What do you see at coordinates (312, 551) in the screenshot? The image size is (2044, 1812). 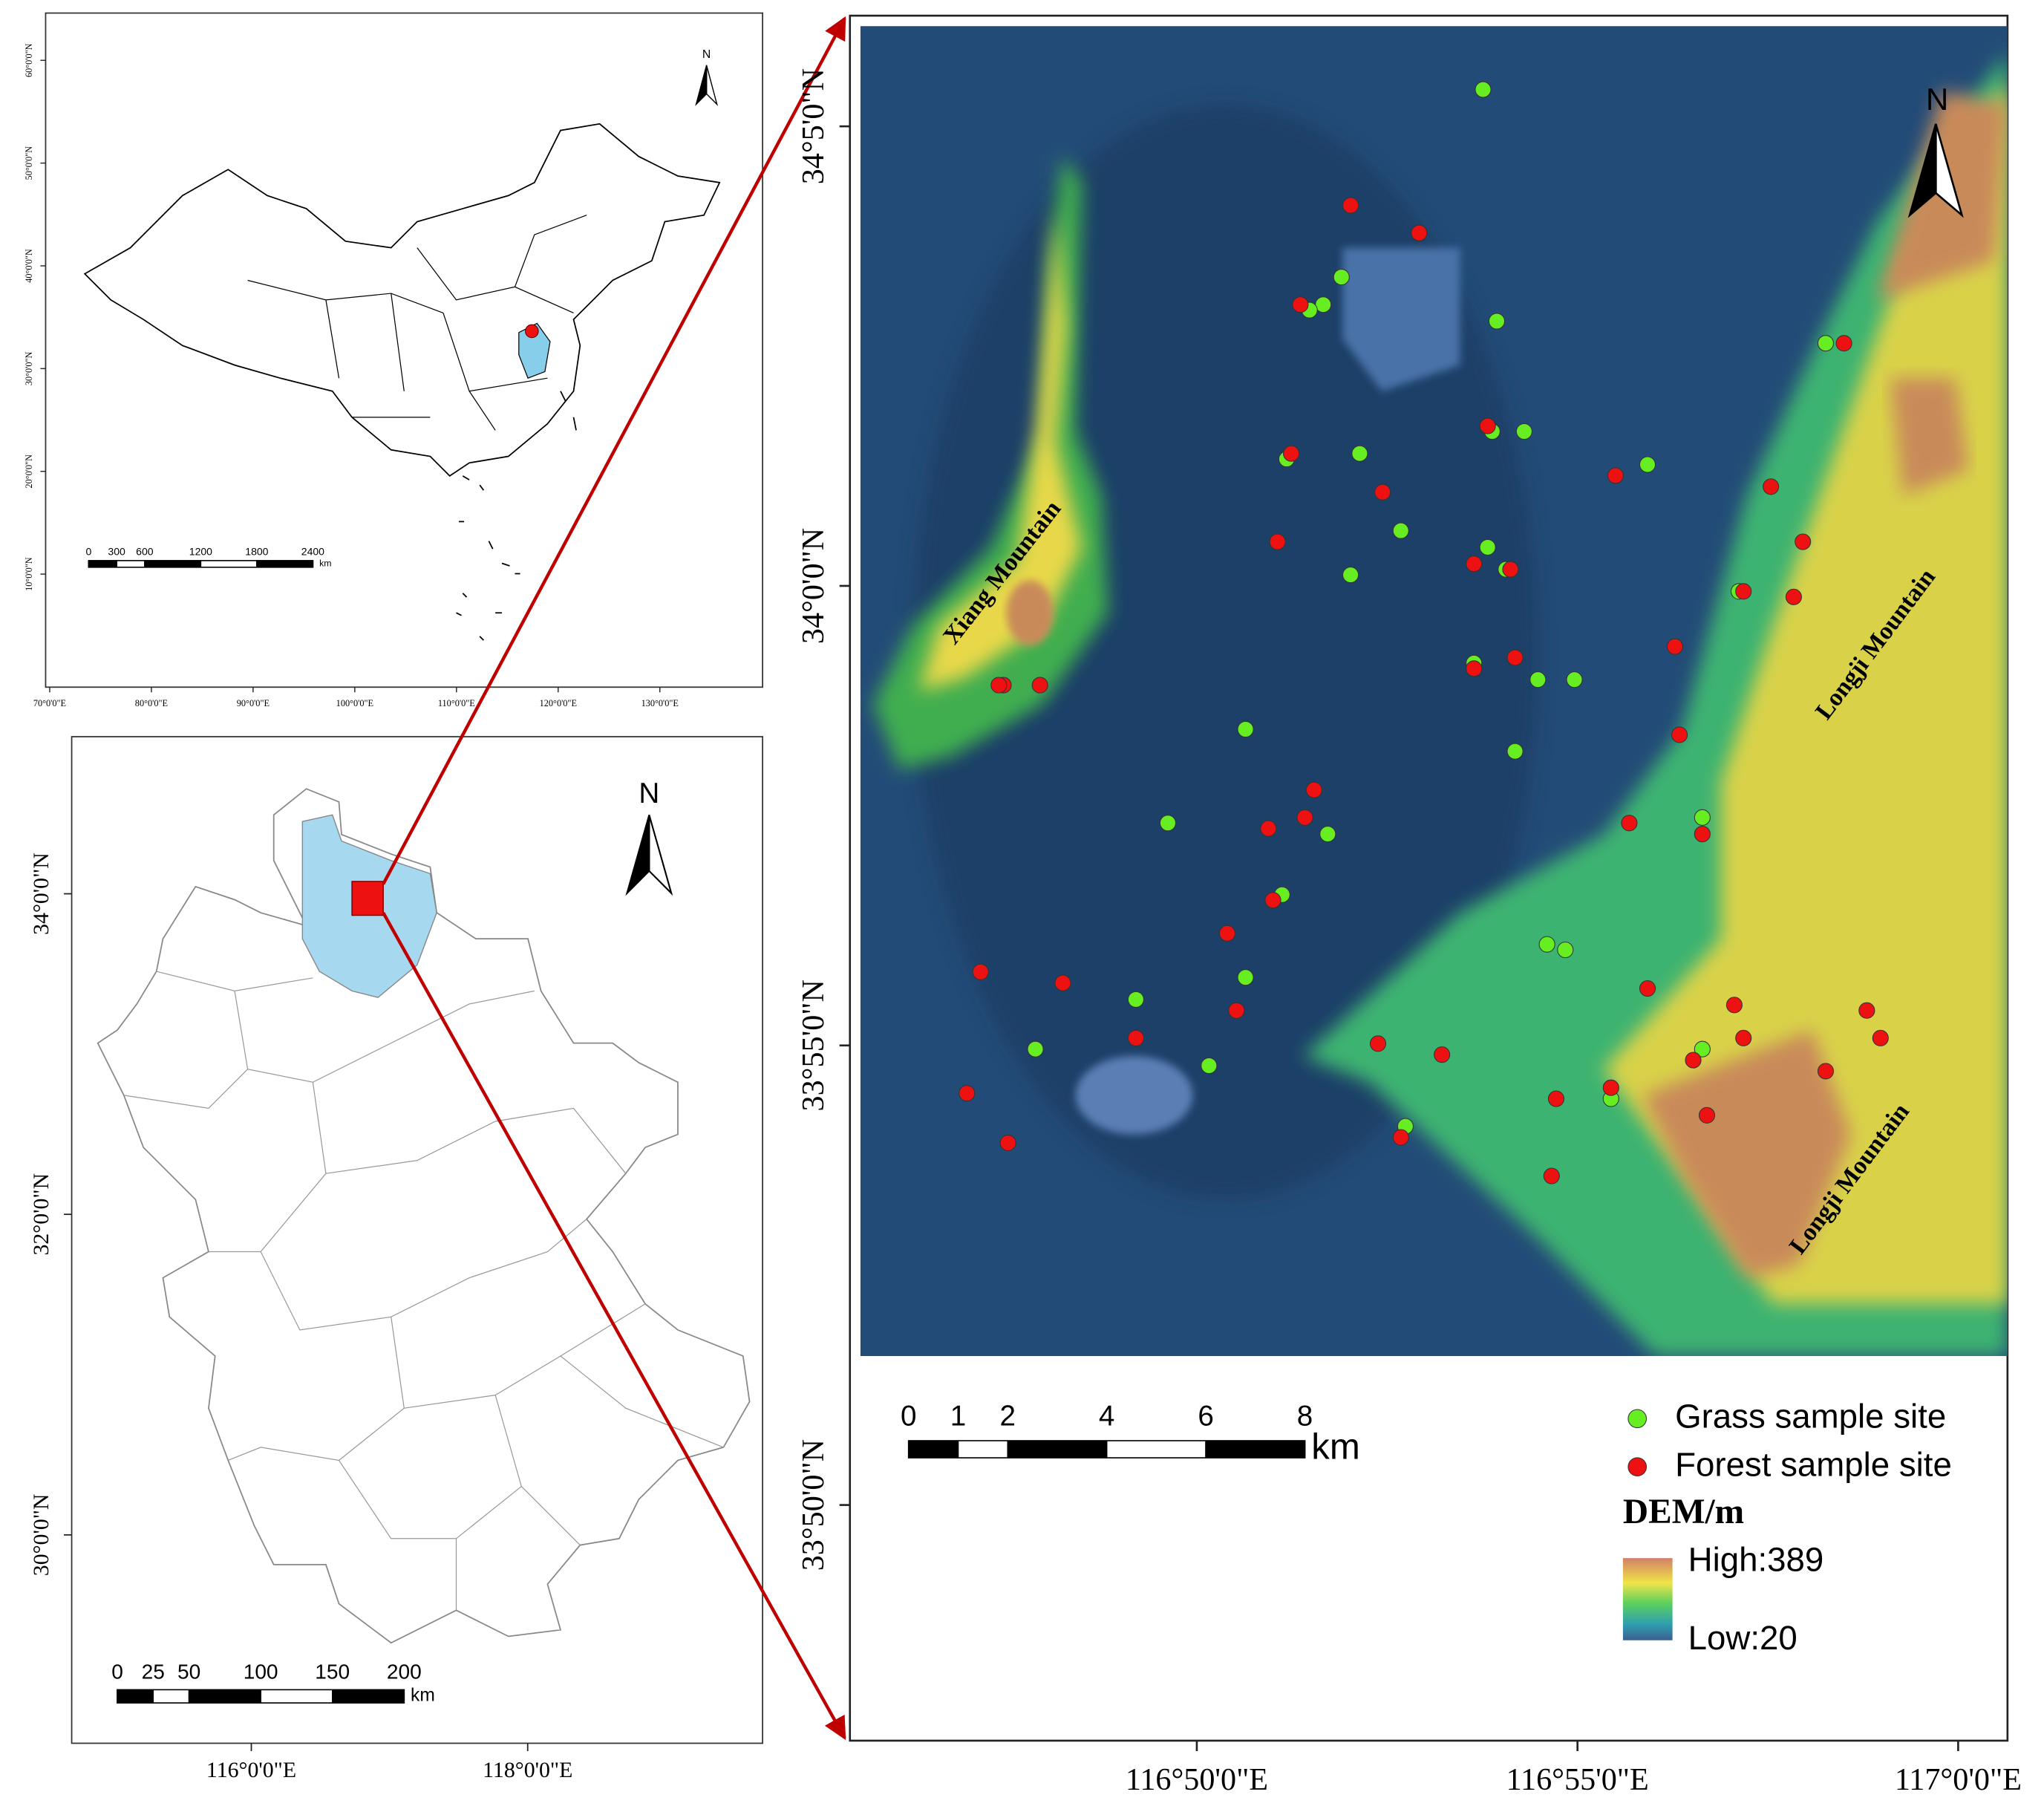 I see `scale-bar-label: 2400` at bounding box center [312, 551].